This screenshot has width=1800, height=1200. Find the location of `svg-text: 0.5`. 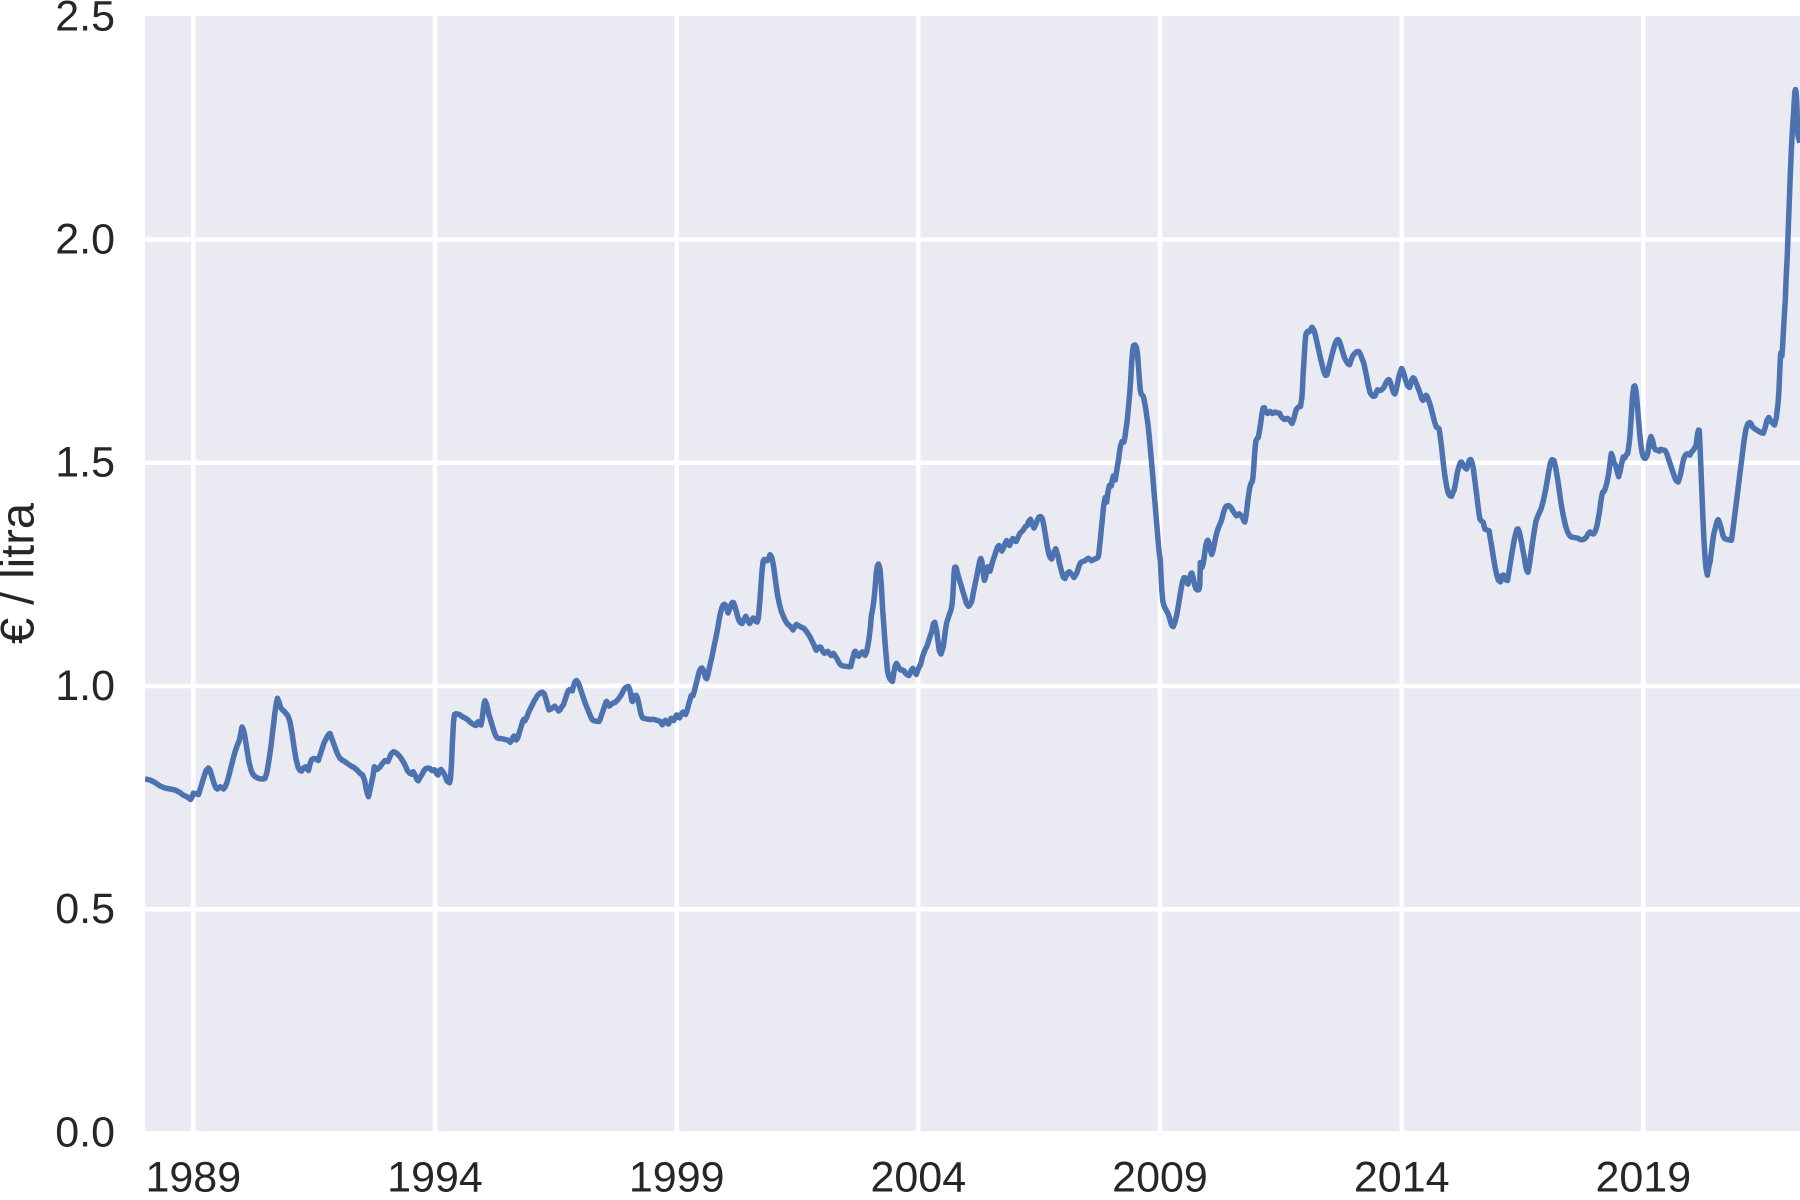

svg-text: 0.5 is located at coordinates (85, 909).